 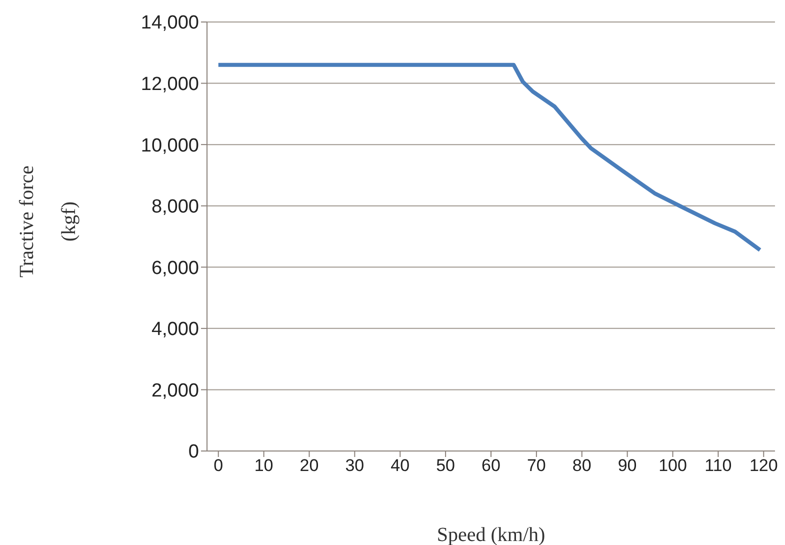 I want to click on y-tick-label: 14,000, so click(x=169, y=23).